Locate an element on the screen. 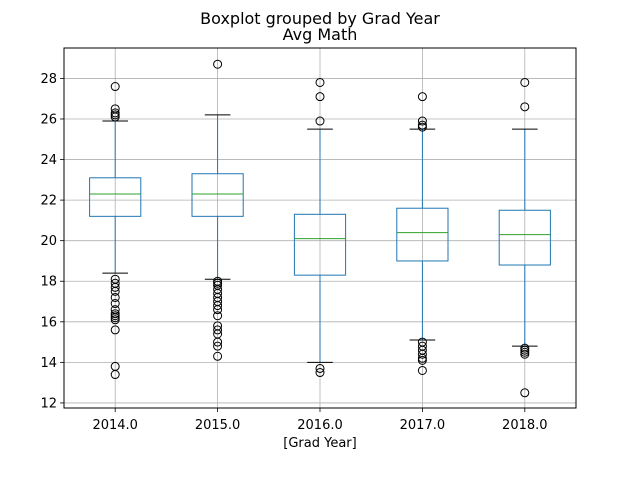 This screenshot has height=480, width=640. chart-title: Avg Math is located at coordinates (320, 34).